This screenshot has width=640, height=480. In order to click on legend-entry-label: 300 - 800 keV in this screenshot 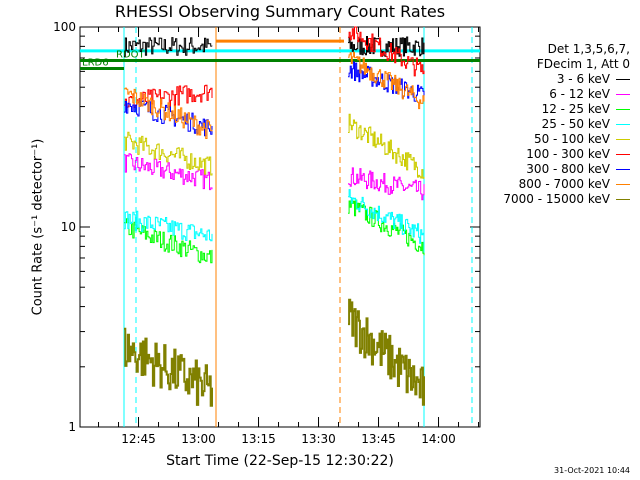, I will do `click(568, 169)`.